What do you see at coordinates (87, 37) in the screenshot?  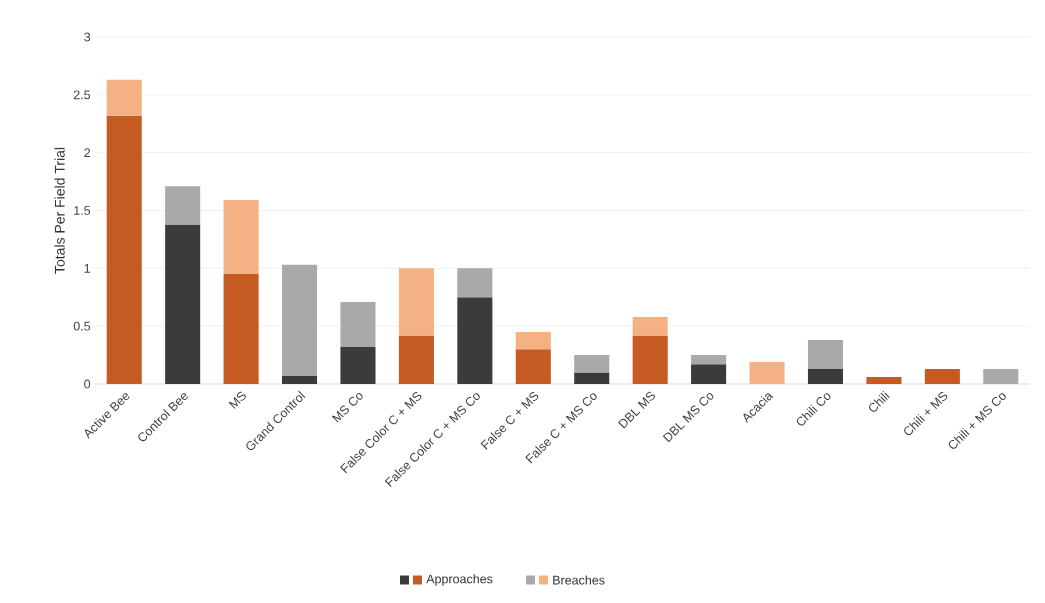 I see `y-tick-label: 3` at bounding box center [87, 37].